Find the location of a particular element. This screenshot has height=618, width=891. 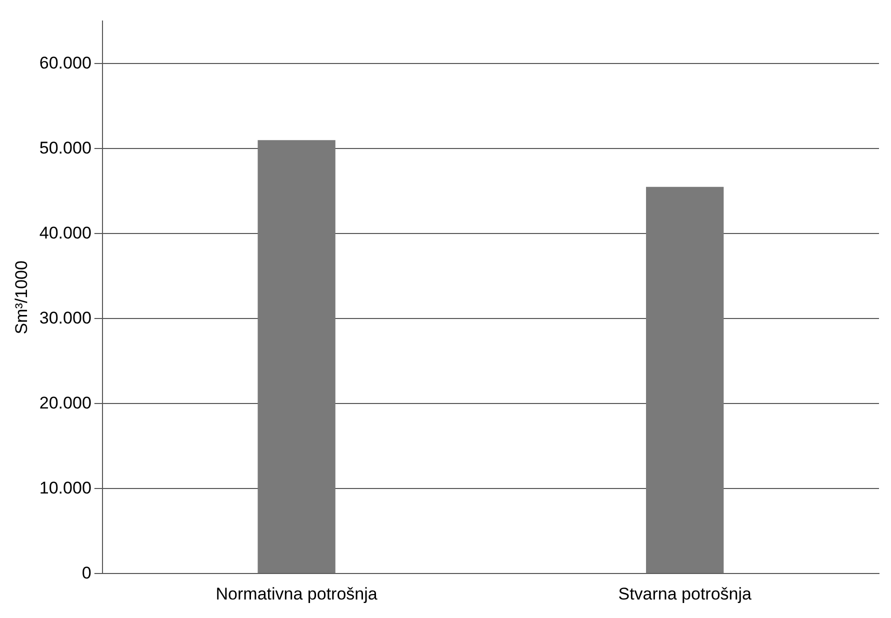

y-tick-label: 30.000 is located at coordinates (65, 318).